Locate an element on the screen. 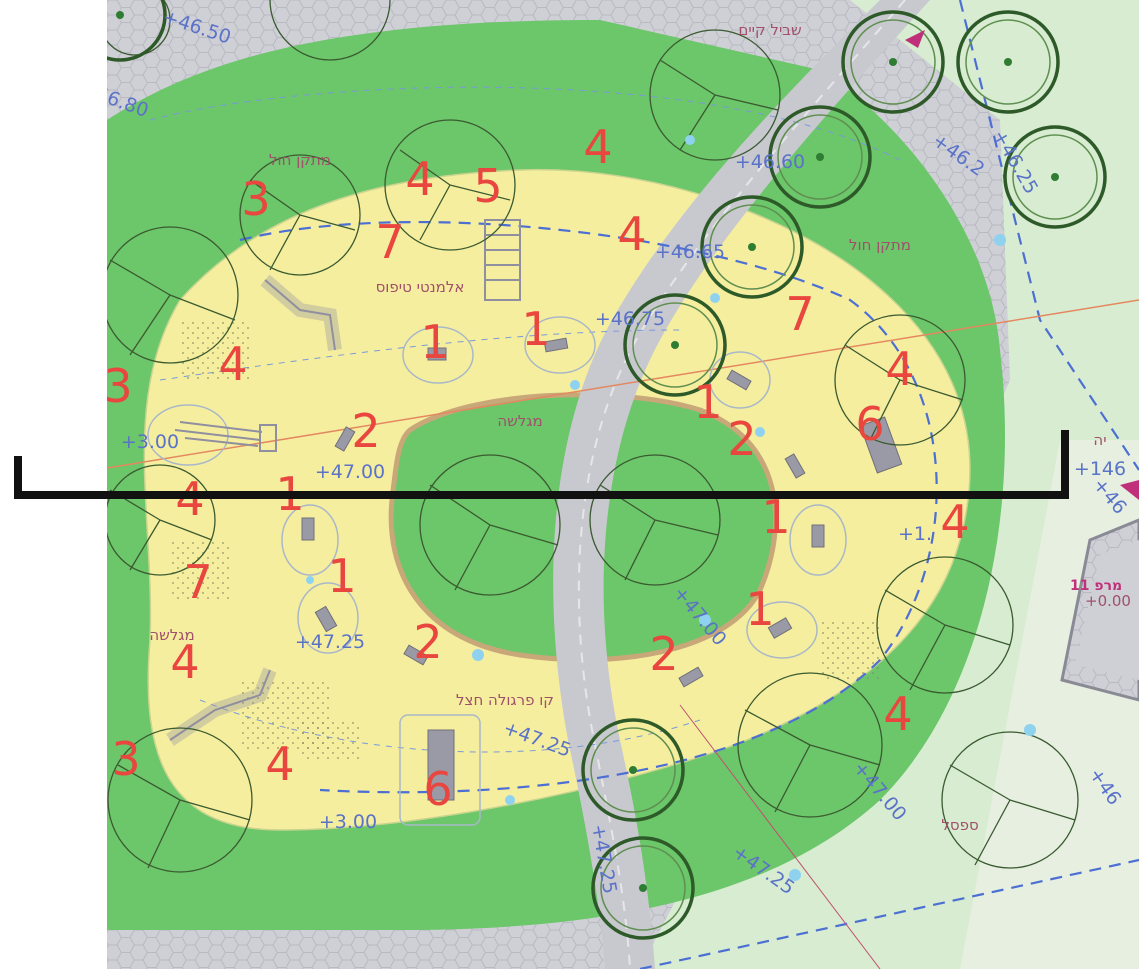  building-outline is located at coordinates (1022, 366).